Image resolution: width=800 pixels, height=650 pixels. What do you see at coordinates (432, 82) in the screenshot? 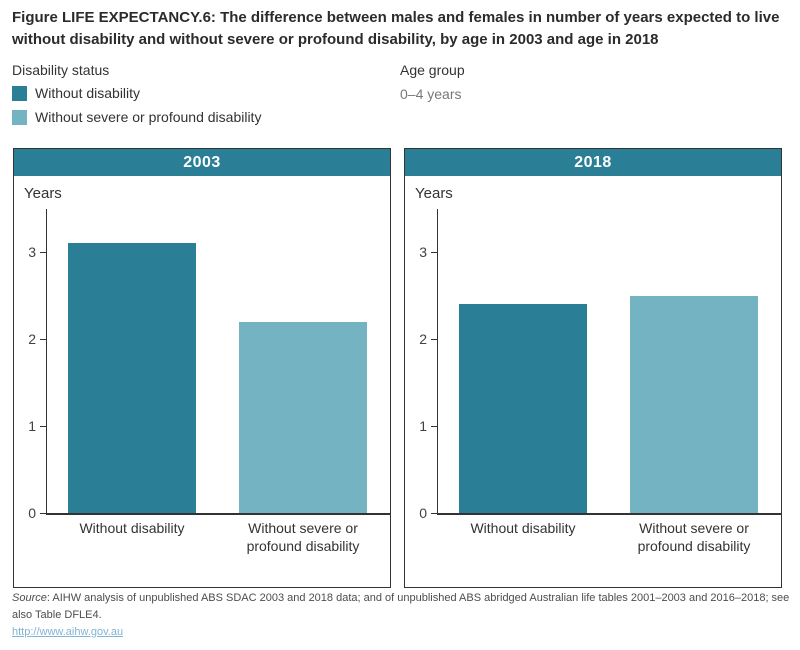
I see `age-group-filter: Age group 0–4 years` at bounding box center [432, 82].